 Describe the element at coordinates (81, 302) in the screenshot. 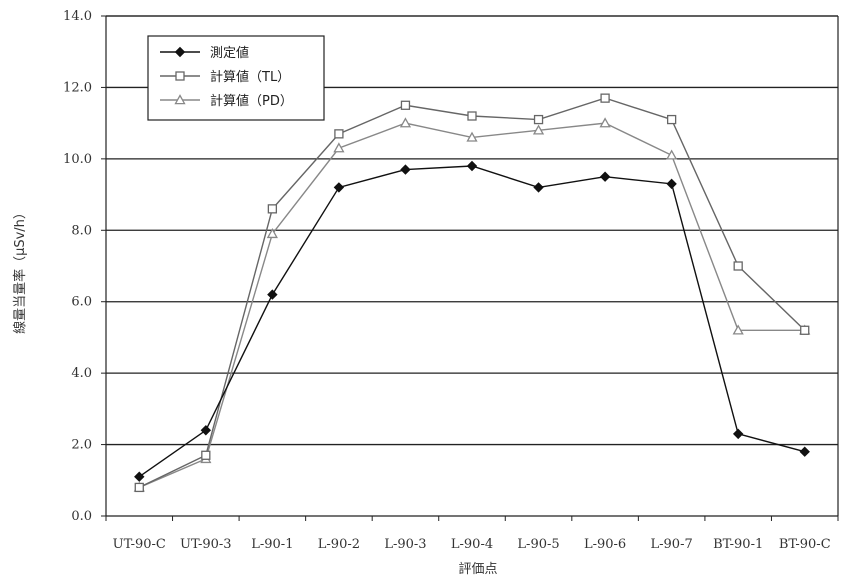

I see `y-tick-label: 6.0` at that location.